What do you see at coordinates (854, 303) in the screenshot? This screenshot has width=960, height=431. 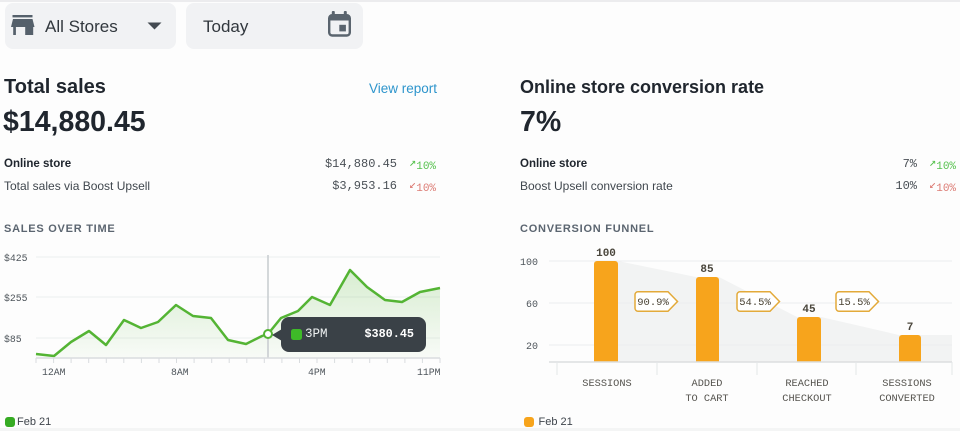 I see `svg-text: 15.5%` at bounding box center [854, 303].